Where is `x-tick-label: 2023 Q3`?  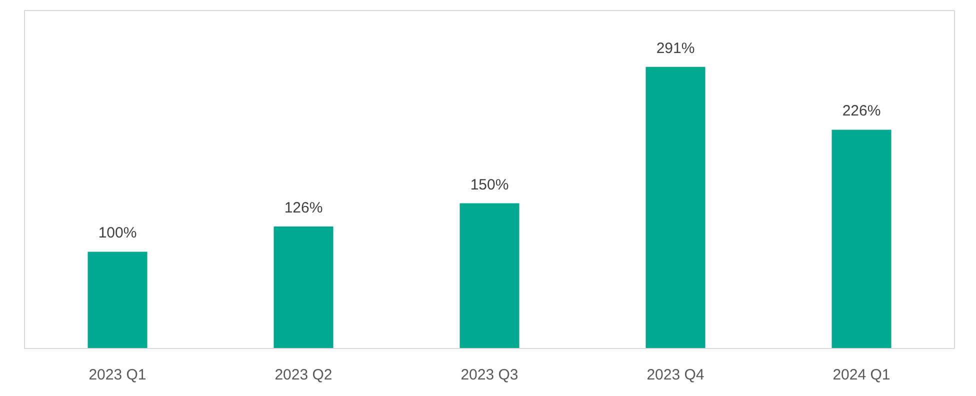
x-tick-label: 2023 Q3 is located at coordinates (489, 375).